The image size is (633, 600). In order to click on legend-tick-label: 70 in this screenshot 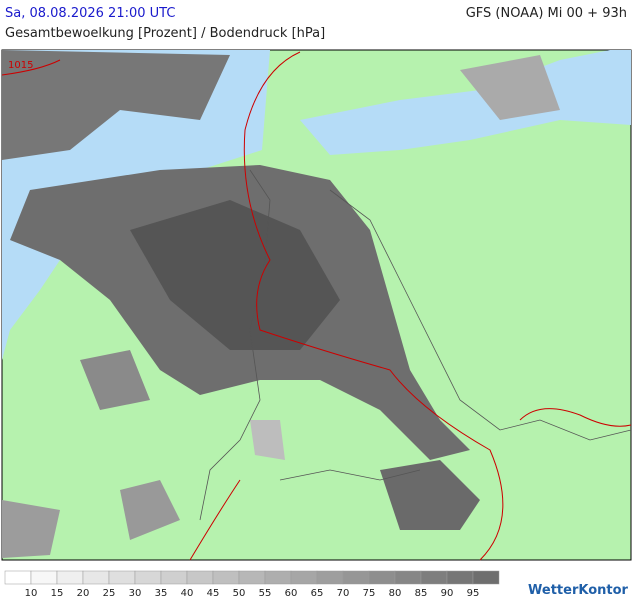, I will do `click(343, 593)`.